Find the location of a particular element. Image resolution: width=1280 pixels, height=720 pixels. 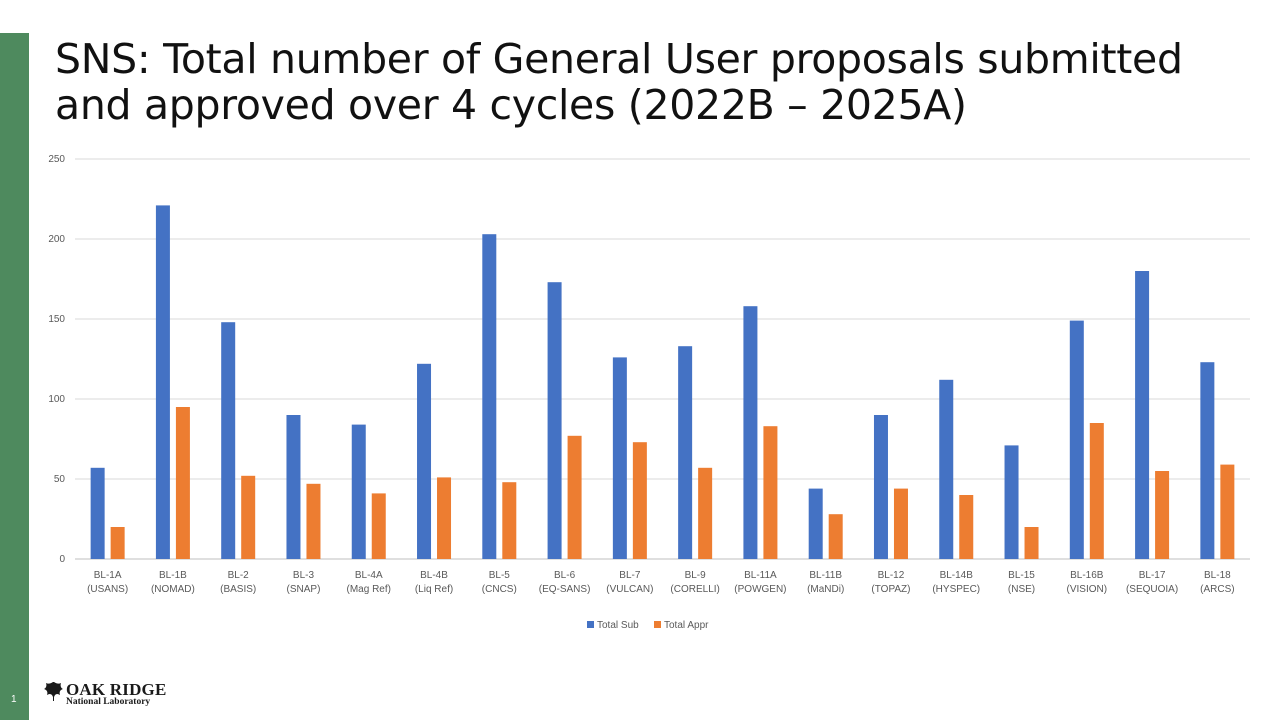

x-tick-label-5-0: BL-4B is located at coordinates (434, 575).